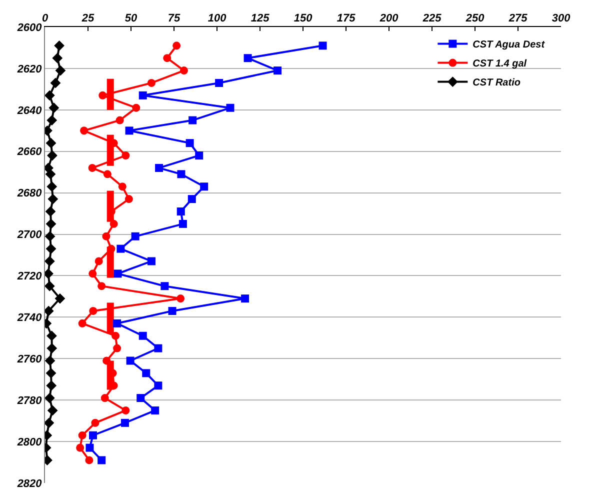 The height and width of the screenshot is (492, 590). Describe the element at coordinates (304, 18) in the screenshot. I see `x-tick-label: 150` at that location.